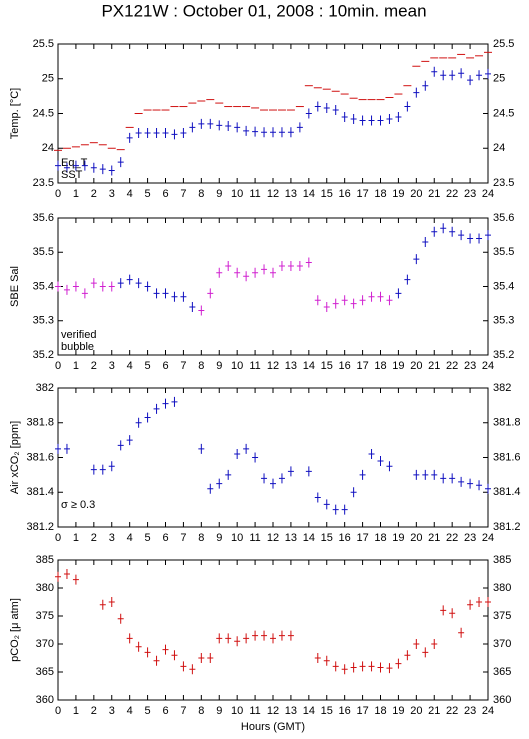 This screenshot has height=739, width=529. What do you see at coordinates (503, 321) in the screenshot?
I see `y-tick-label-right: 35.3` at bounding box center [503, 321].